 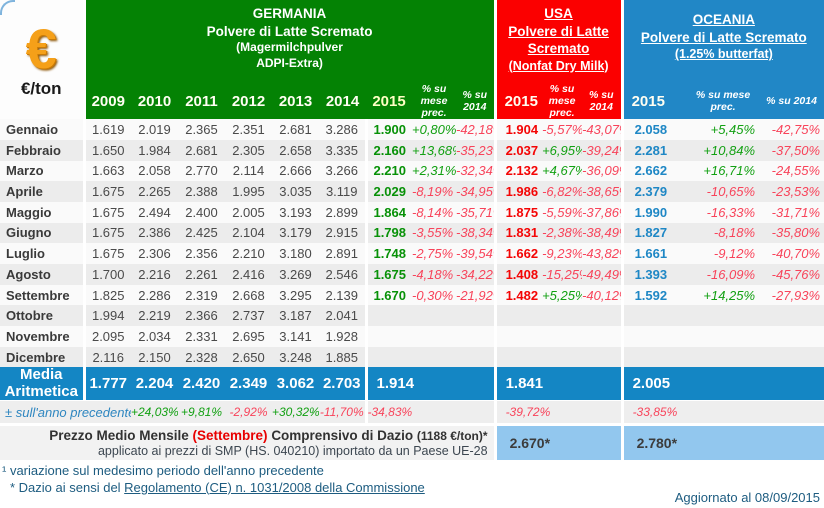 What do you see at coordinates (295, 254) in the screenshot?
I see `de-value-2013: 3.180` at bounding box center [295, 254].